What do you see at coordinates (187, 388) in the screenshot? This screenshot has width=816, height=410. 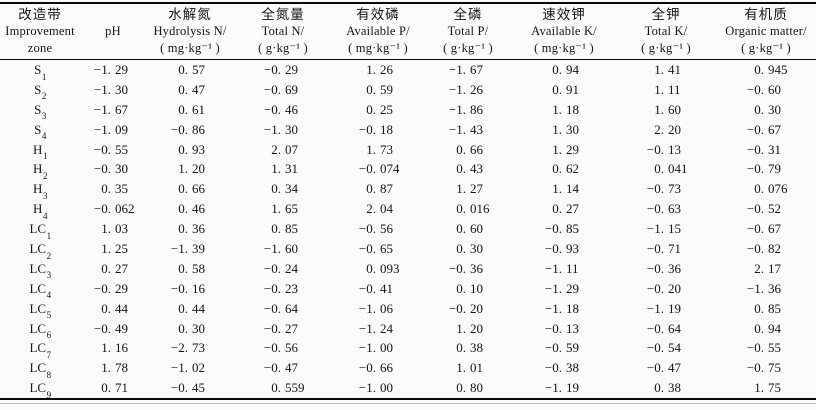 I see `cell-hydrolysis-n: −0. 45` at bounding box center [187, 388].